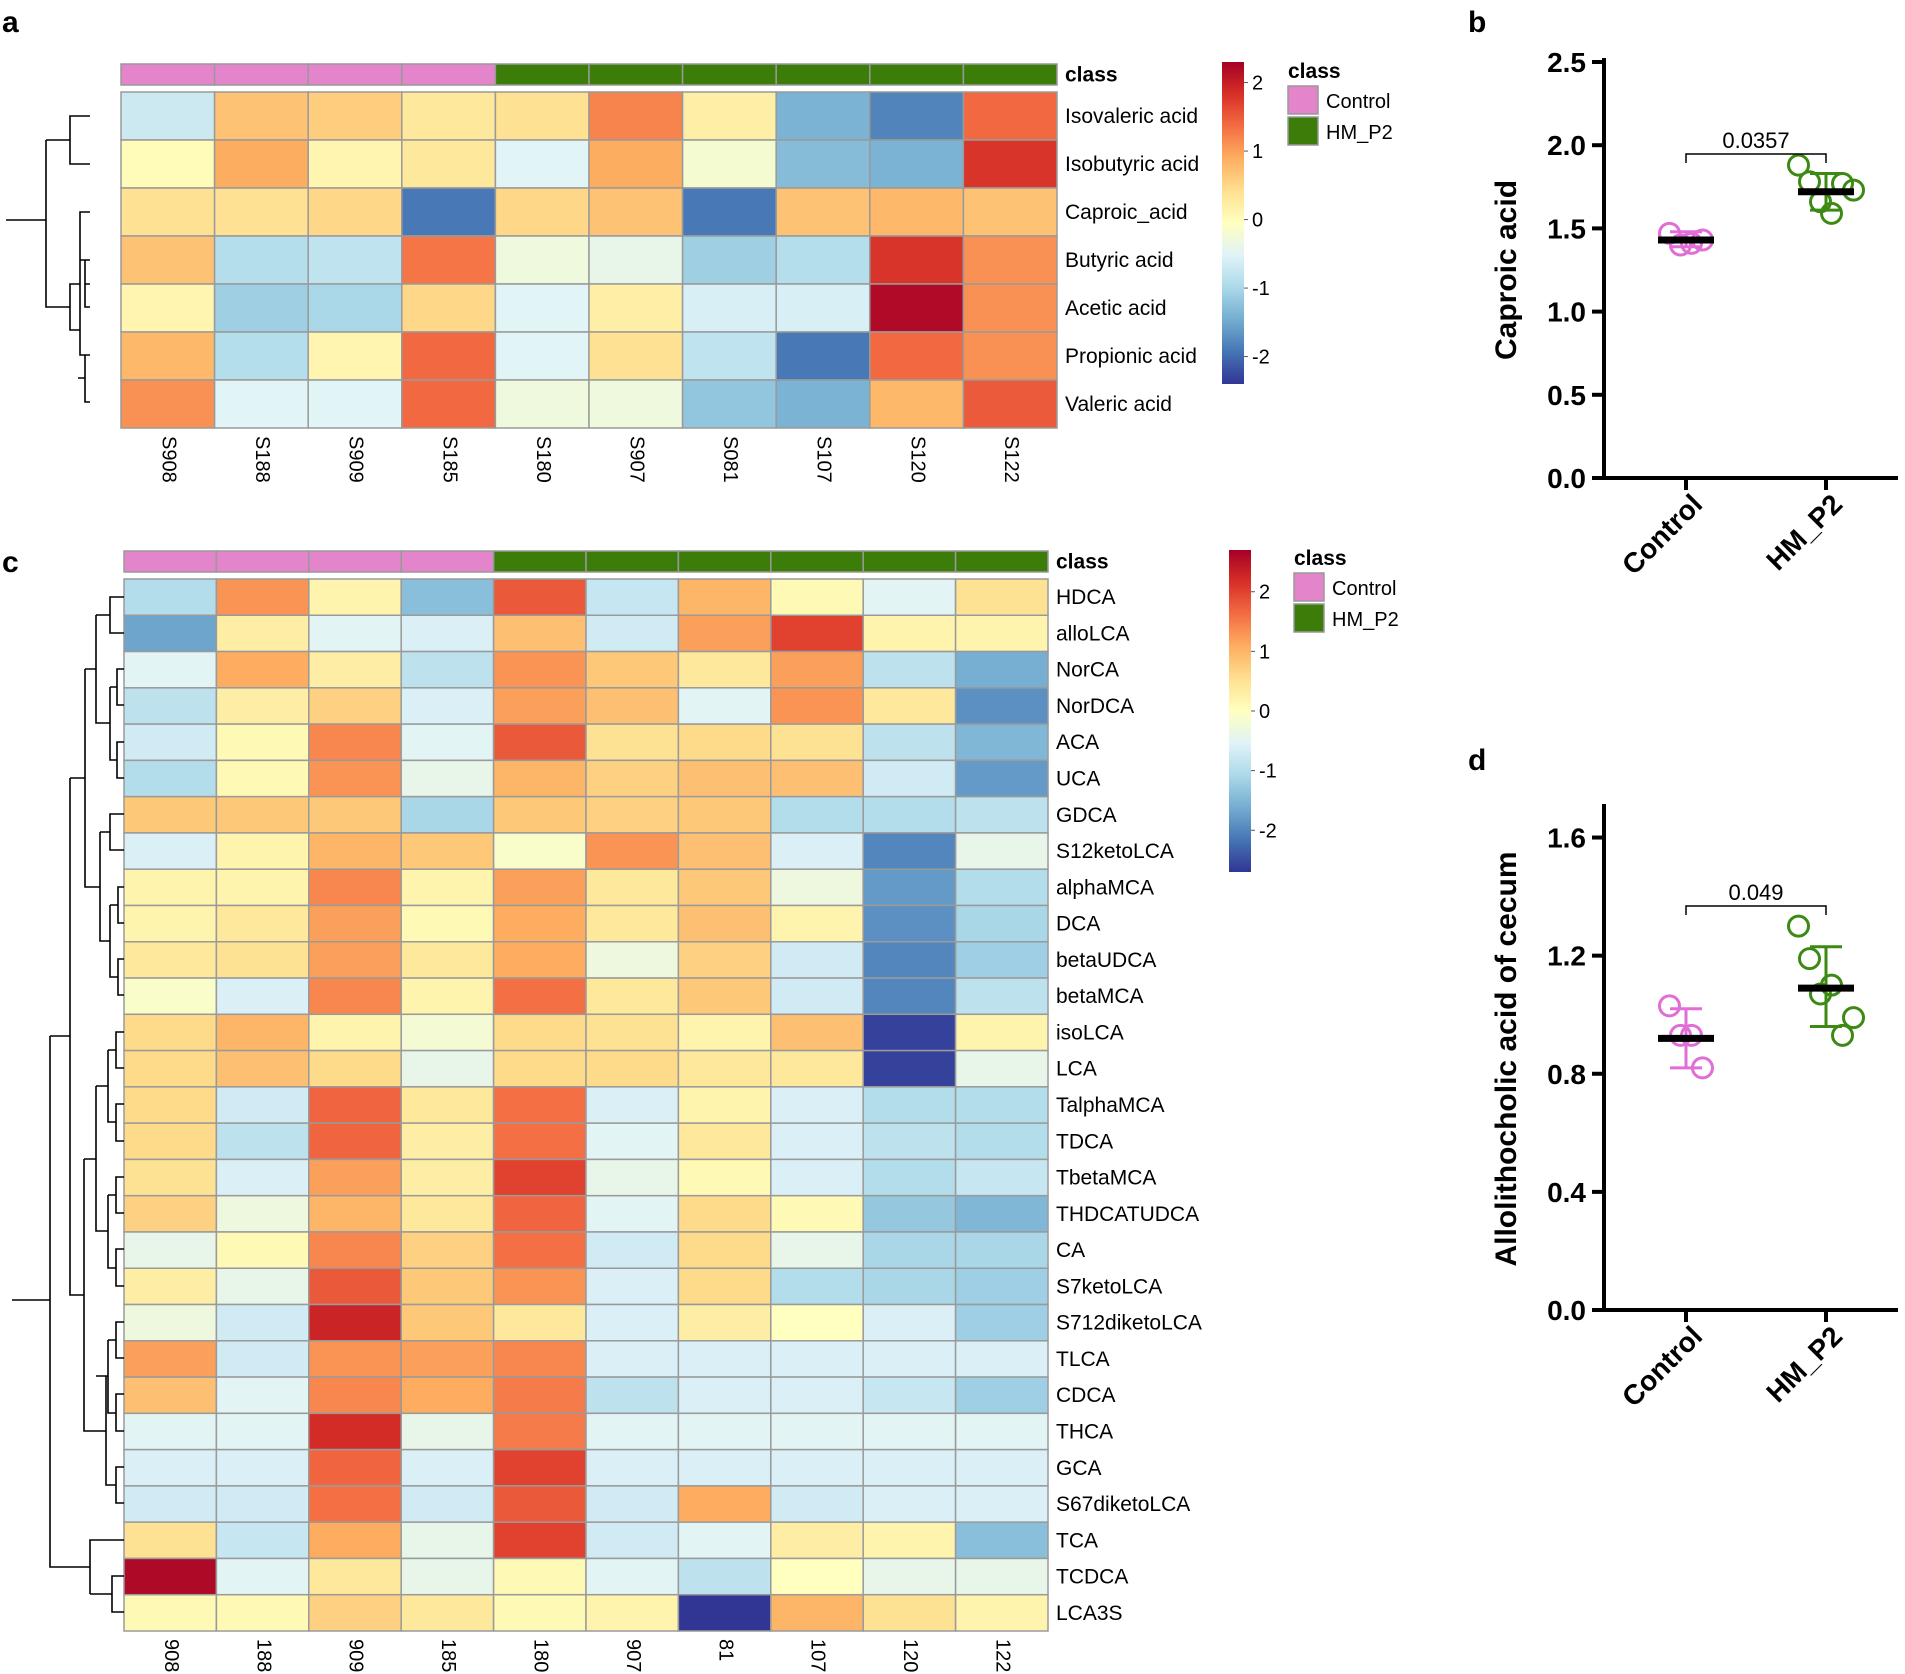 This screenshot has height=1674, width=1905. What do you see at coordinates (1358, 102) in the screenshot?
I see `legend-item-label: Control` at bounding box center [1358, 102].